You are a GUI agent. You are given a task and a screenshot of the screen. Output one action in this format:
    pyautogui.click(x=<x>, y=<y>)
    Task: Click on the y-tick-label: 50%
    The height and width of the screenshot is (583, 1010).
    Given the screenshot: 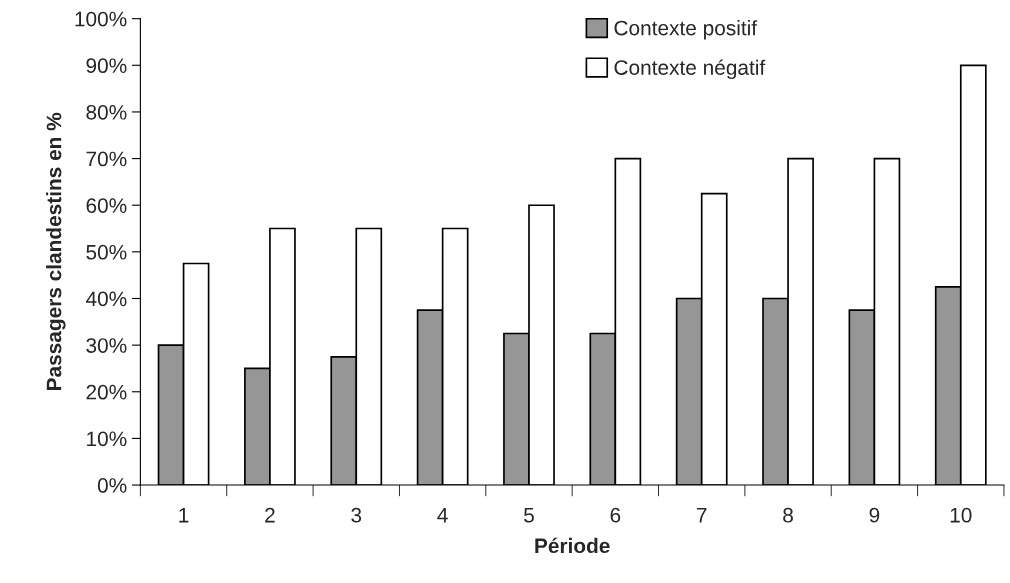 What is the action you would take?
    pyautogui.click(x=106, y=252)
    